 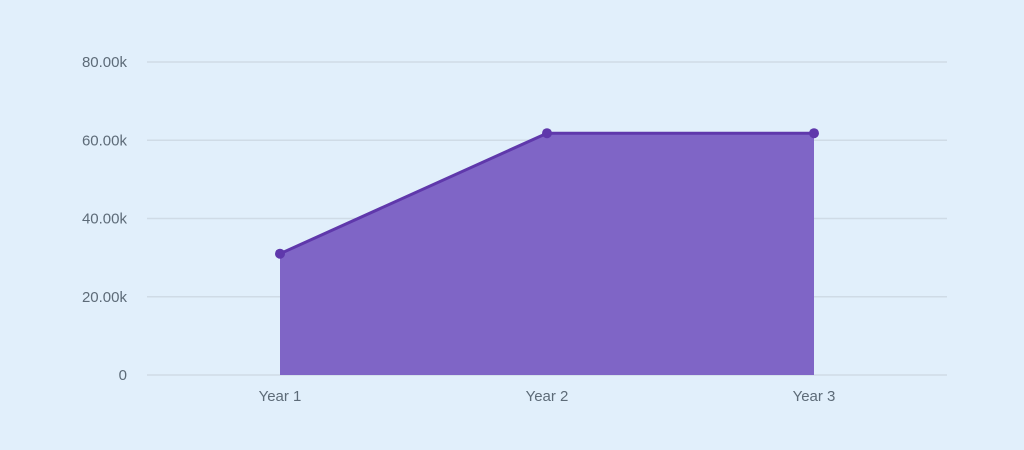 What do you see at coordinates (105, 62) in the screenshot?
I see `y-tick-label-4: 80.00k` at bounding box center [105, 62].